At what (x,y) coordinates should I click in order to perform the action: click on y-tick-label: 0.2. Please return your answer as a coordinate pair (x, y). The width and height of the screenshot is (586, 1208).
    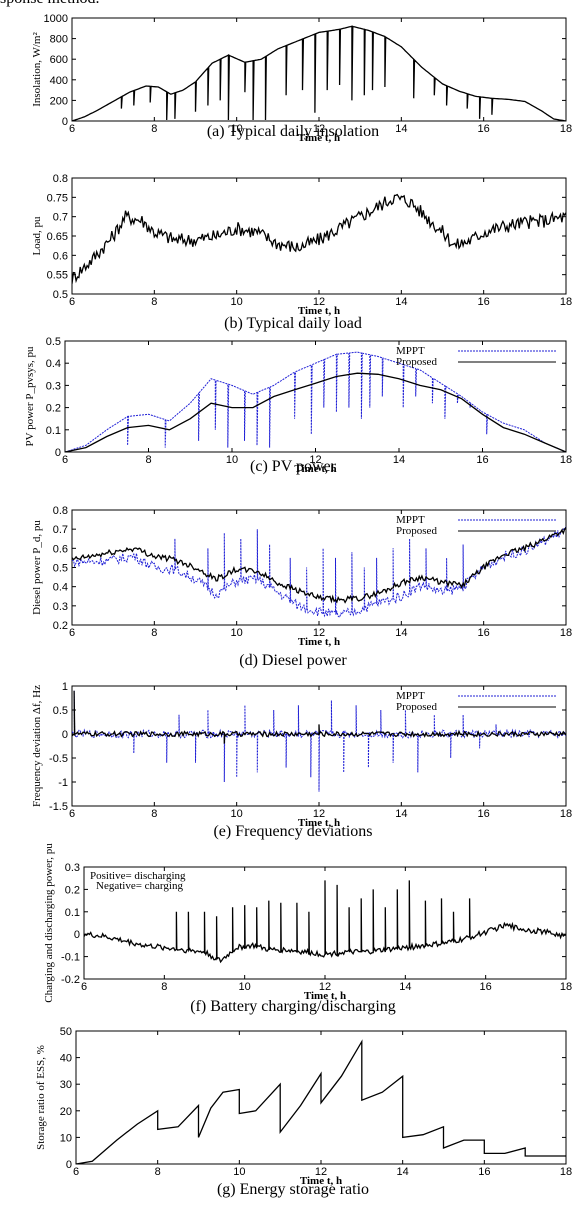
    Looking at the image, I should click on (72, 890).